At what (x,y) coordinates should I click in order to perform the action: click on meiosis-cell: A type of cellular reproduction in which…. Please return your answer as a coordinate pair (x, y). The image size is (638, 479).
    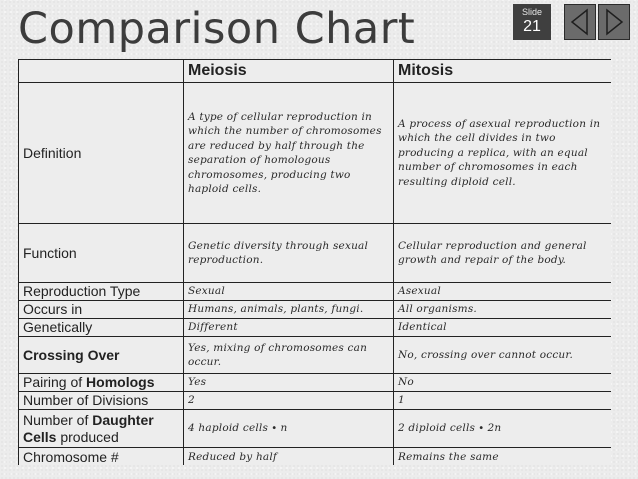
    Looking at the image, I should click on (288, 153).